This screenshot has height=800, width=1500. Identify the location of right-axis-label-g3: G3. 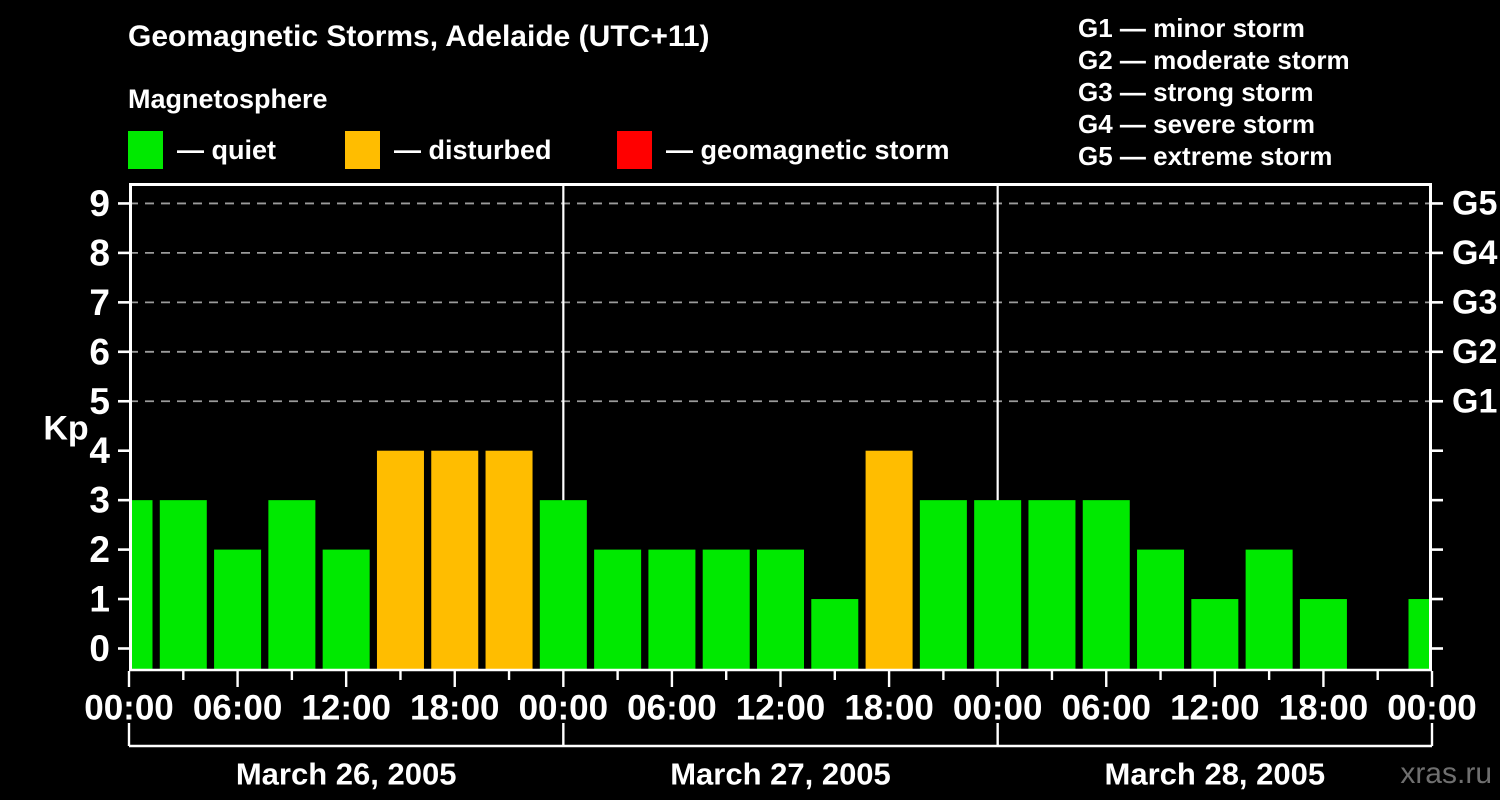
(1474, 302).